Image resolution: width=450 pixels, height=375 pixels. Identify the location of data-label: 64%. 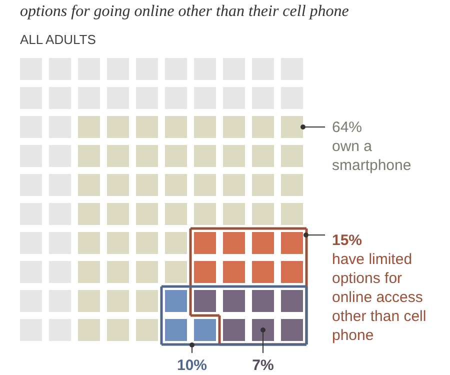
(347, 127).